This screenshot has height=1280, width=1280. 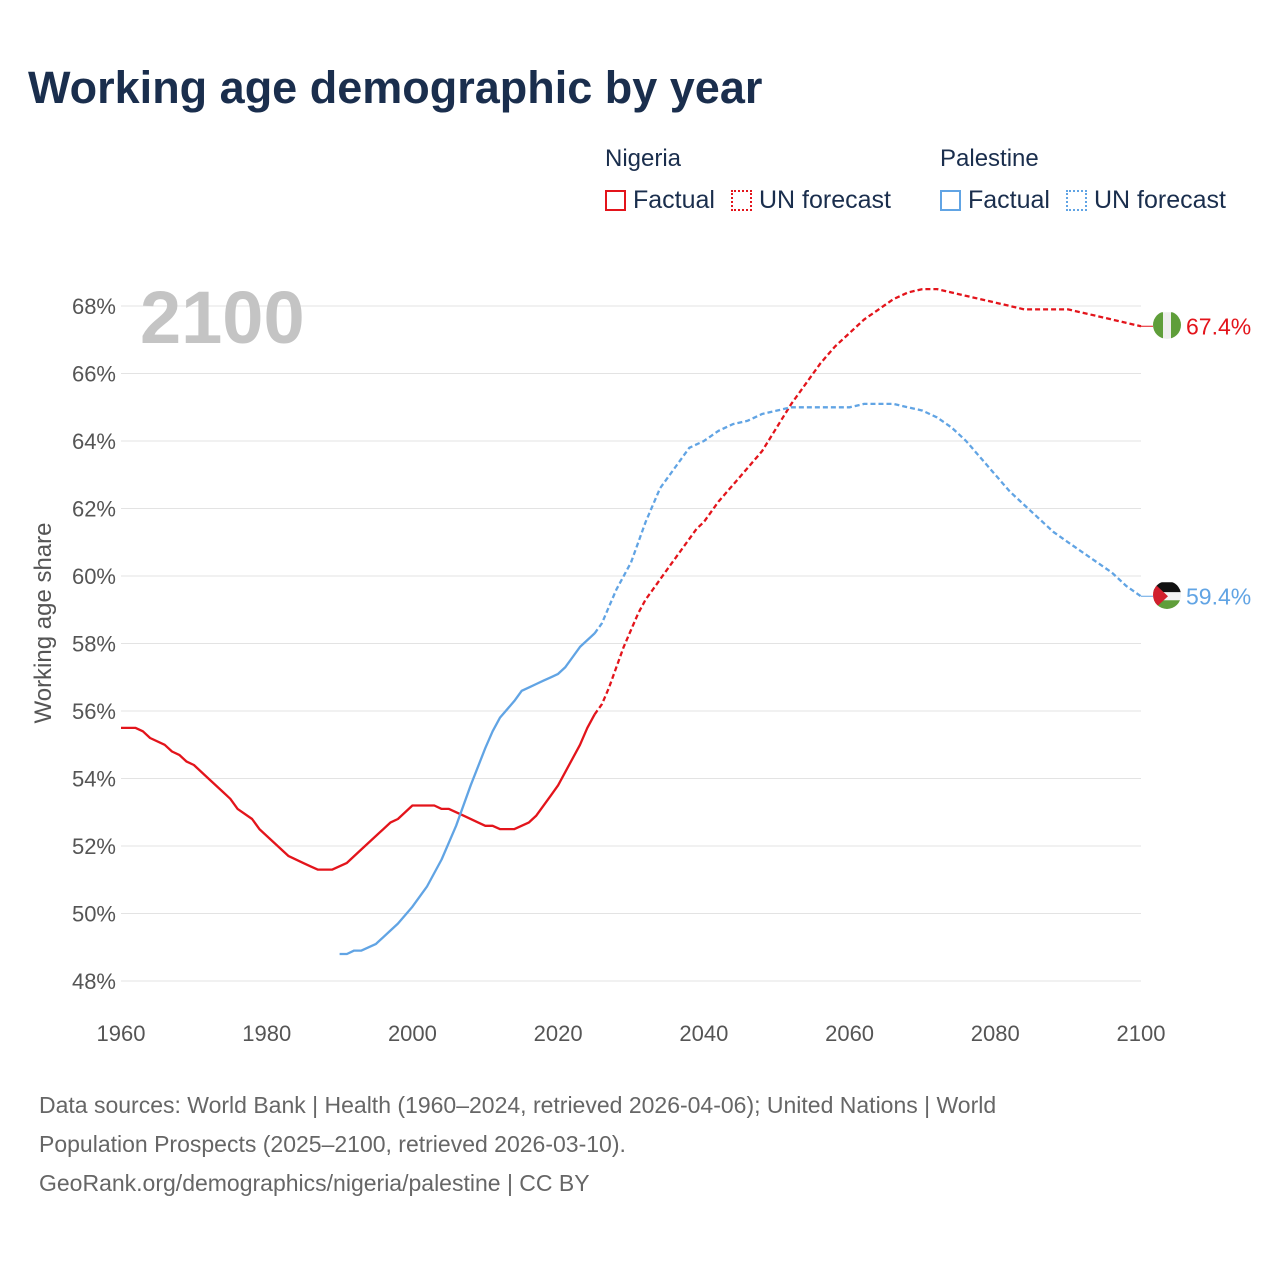 I want to click on x-tick-label: 1960, so click(x=121, y=1033).